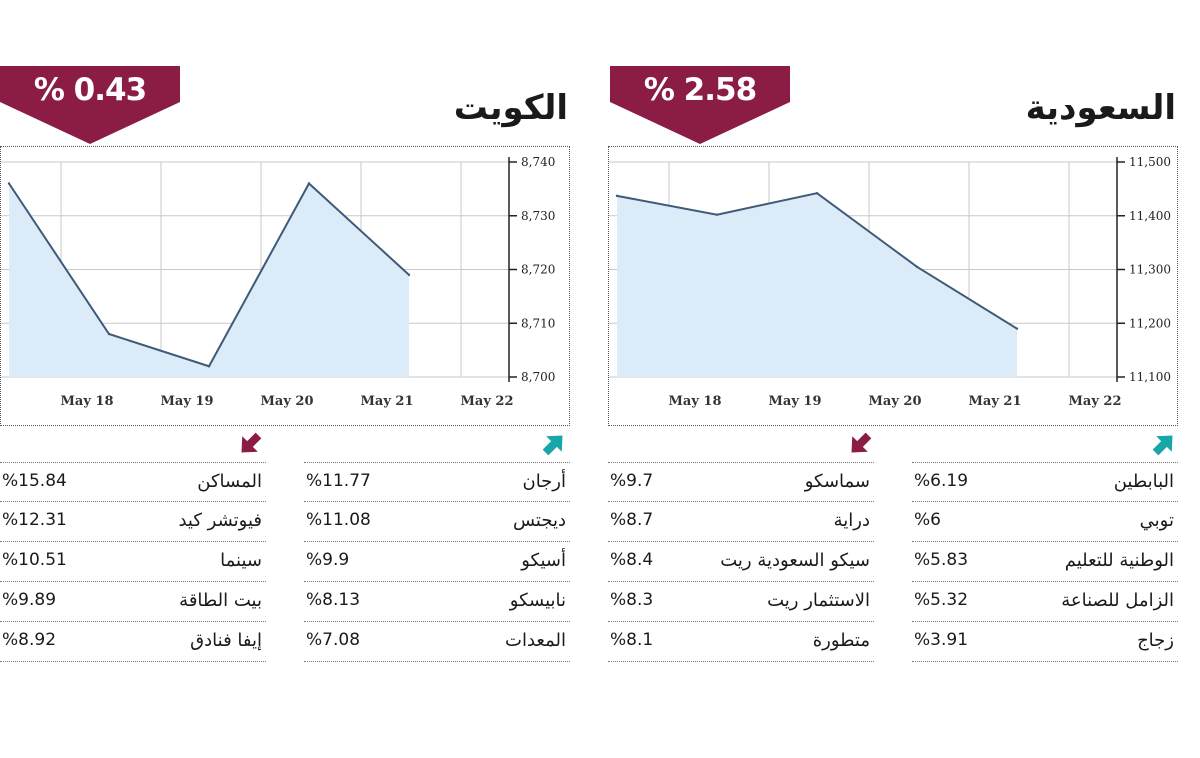 This screenshot has height=758, width=1200. What do you see at coordinates (1119, 560) in the screenshot?
I see `stock-name: الوطنية للتعليم` at bounding box center [1119, 560].